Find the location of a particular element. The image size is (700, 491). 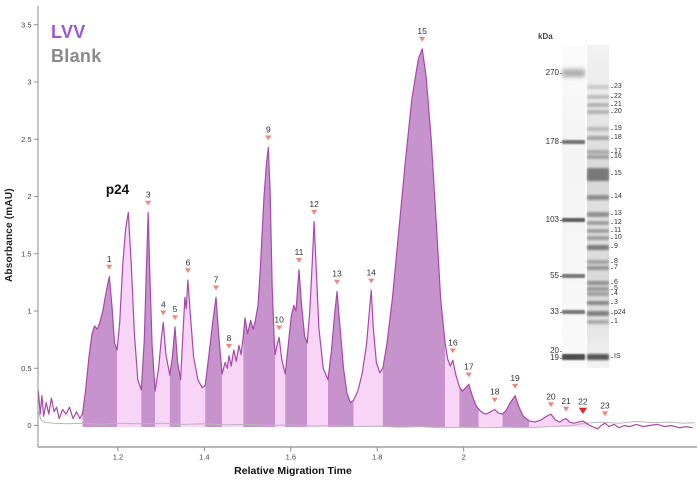

peak-label-12: 12 is located at coordinates (314, 204).